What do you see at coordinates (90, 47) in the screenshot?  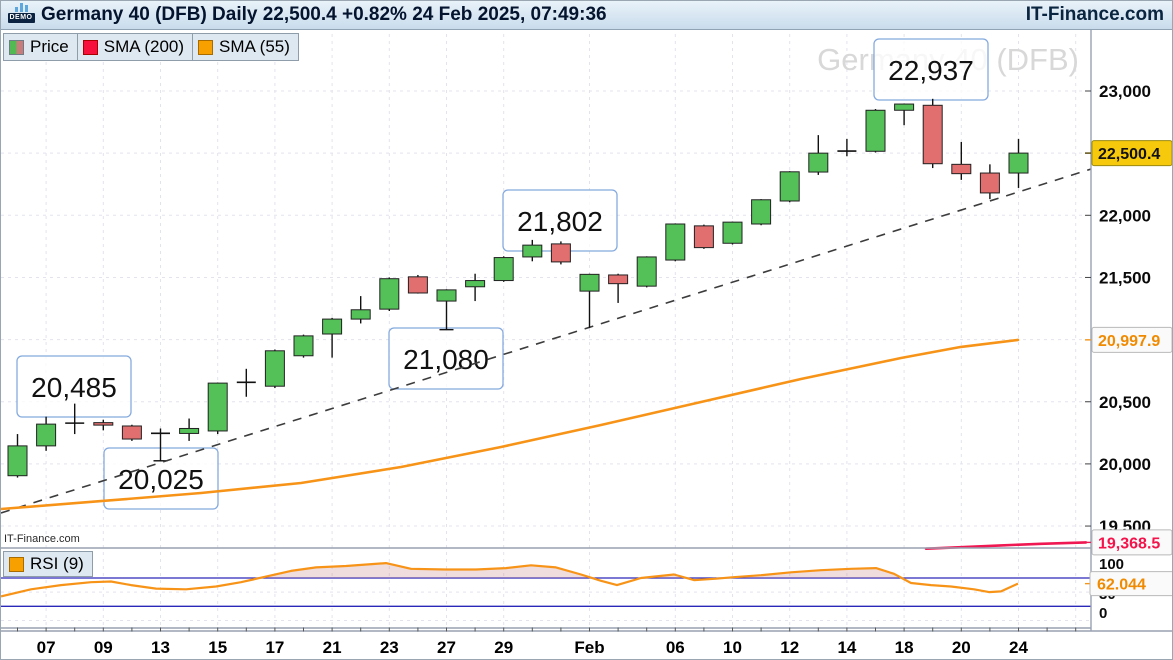 I see `sma200-swatch-icon` at bounding box center [90, 47].